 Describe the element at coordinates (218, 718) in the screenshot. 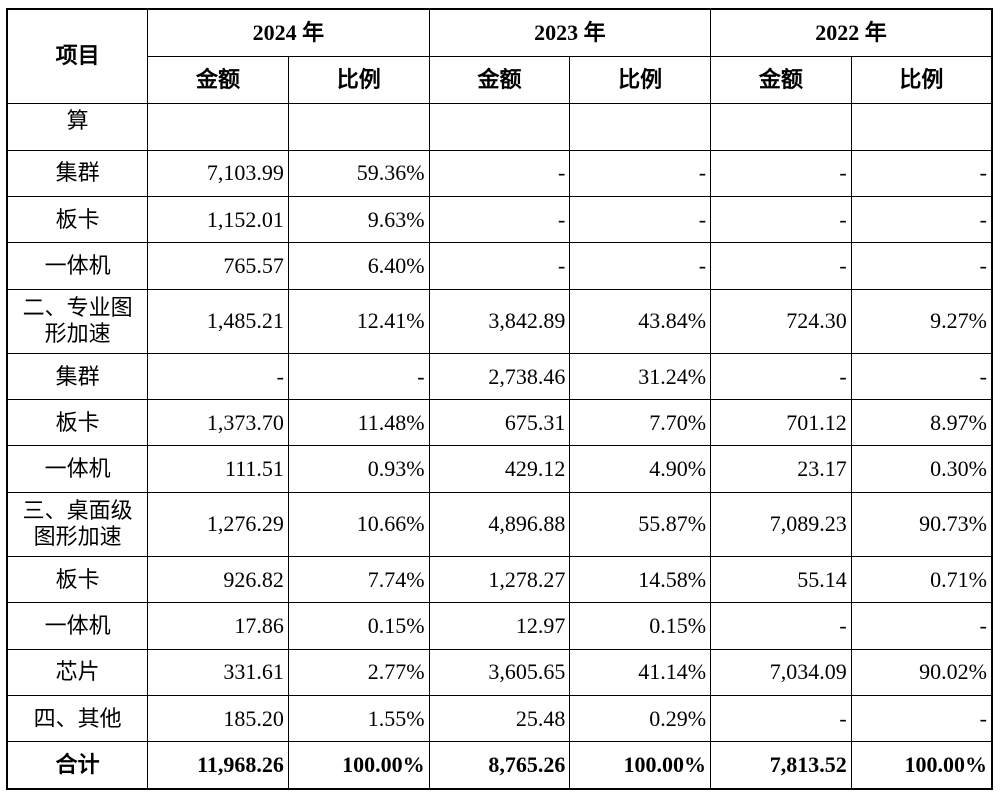

I see `amount-cell: 185.20` at that location.